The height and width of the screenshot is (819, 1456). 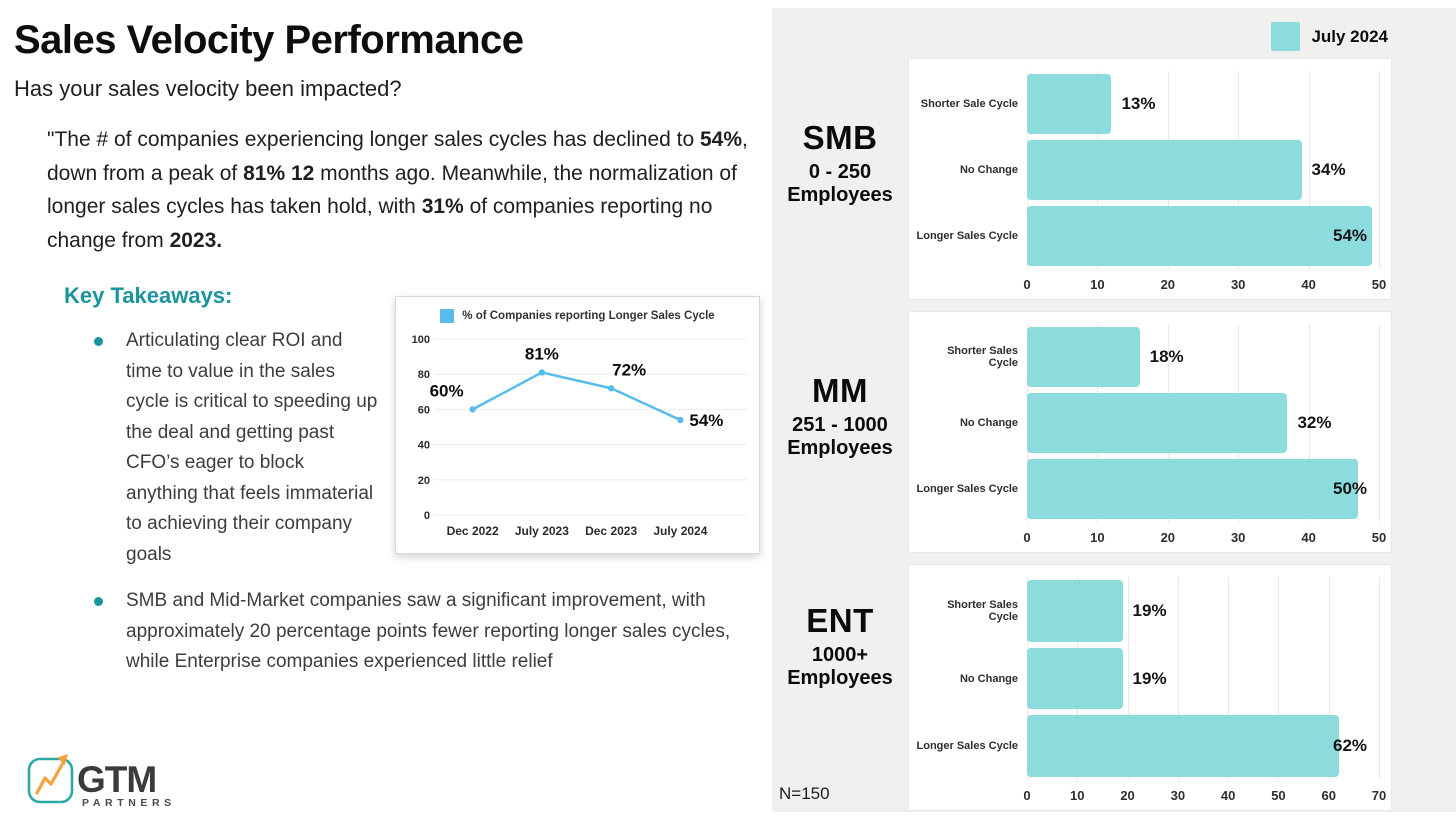 I want to click on july-2024-legend: July 2024, so click(x=1329, y=36).